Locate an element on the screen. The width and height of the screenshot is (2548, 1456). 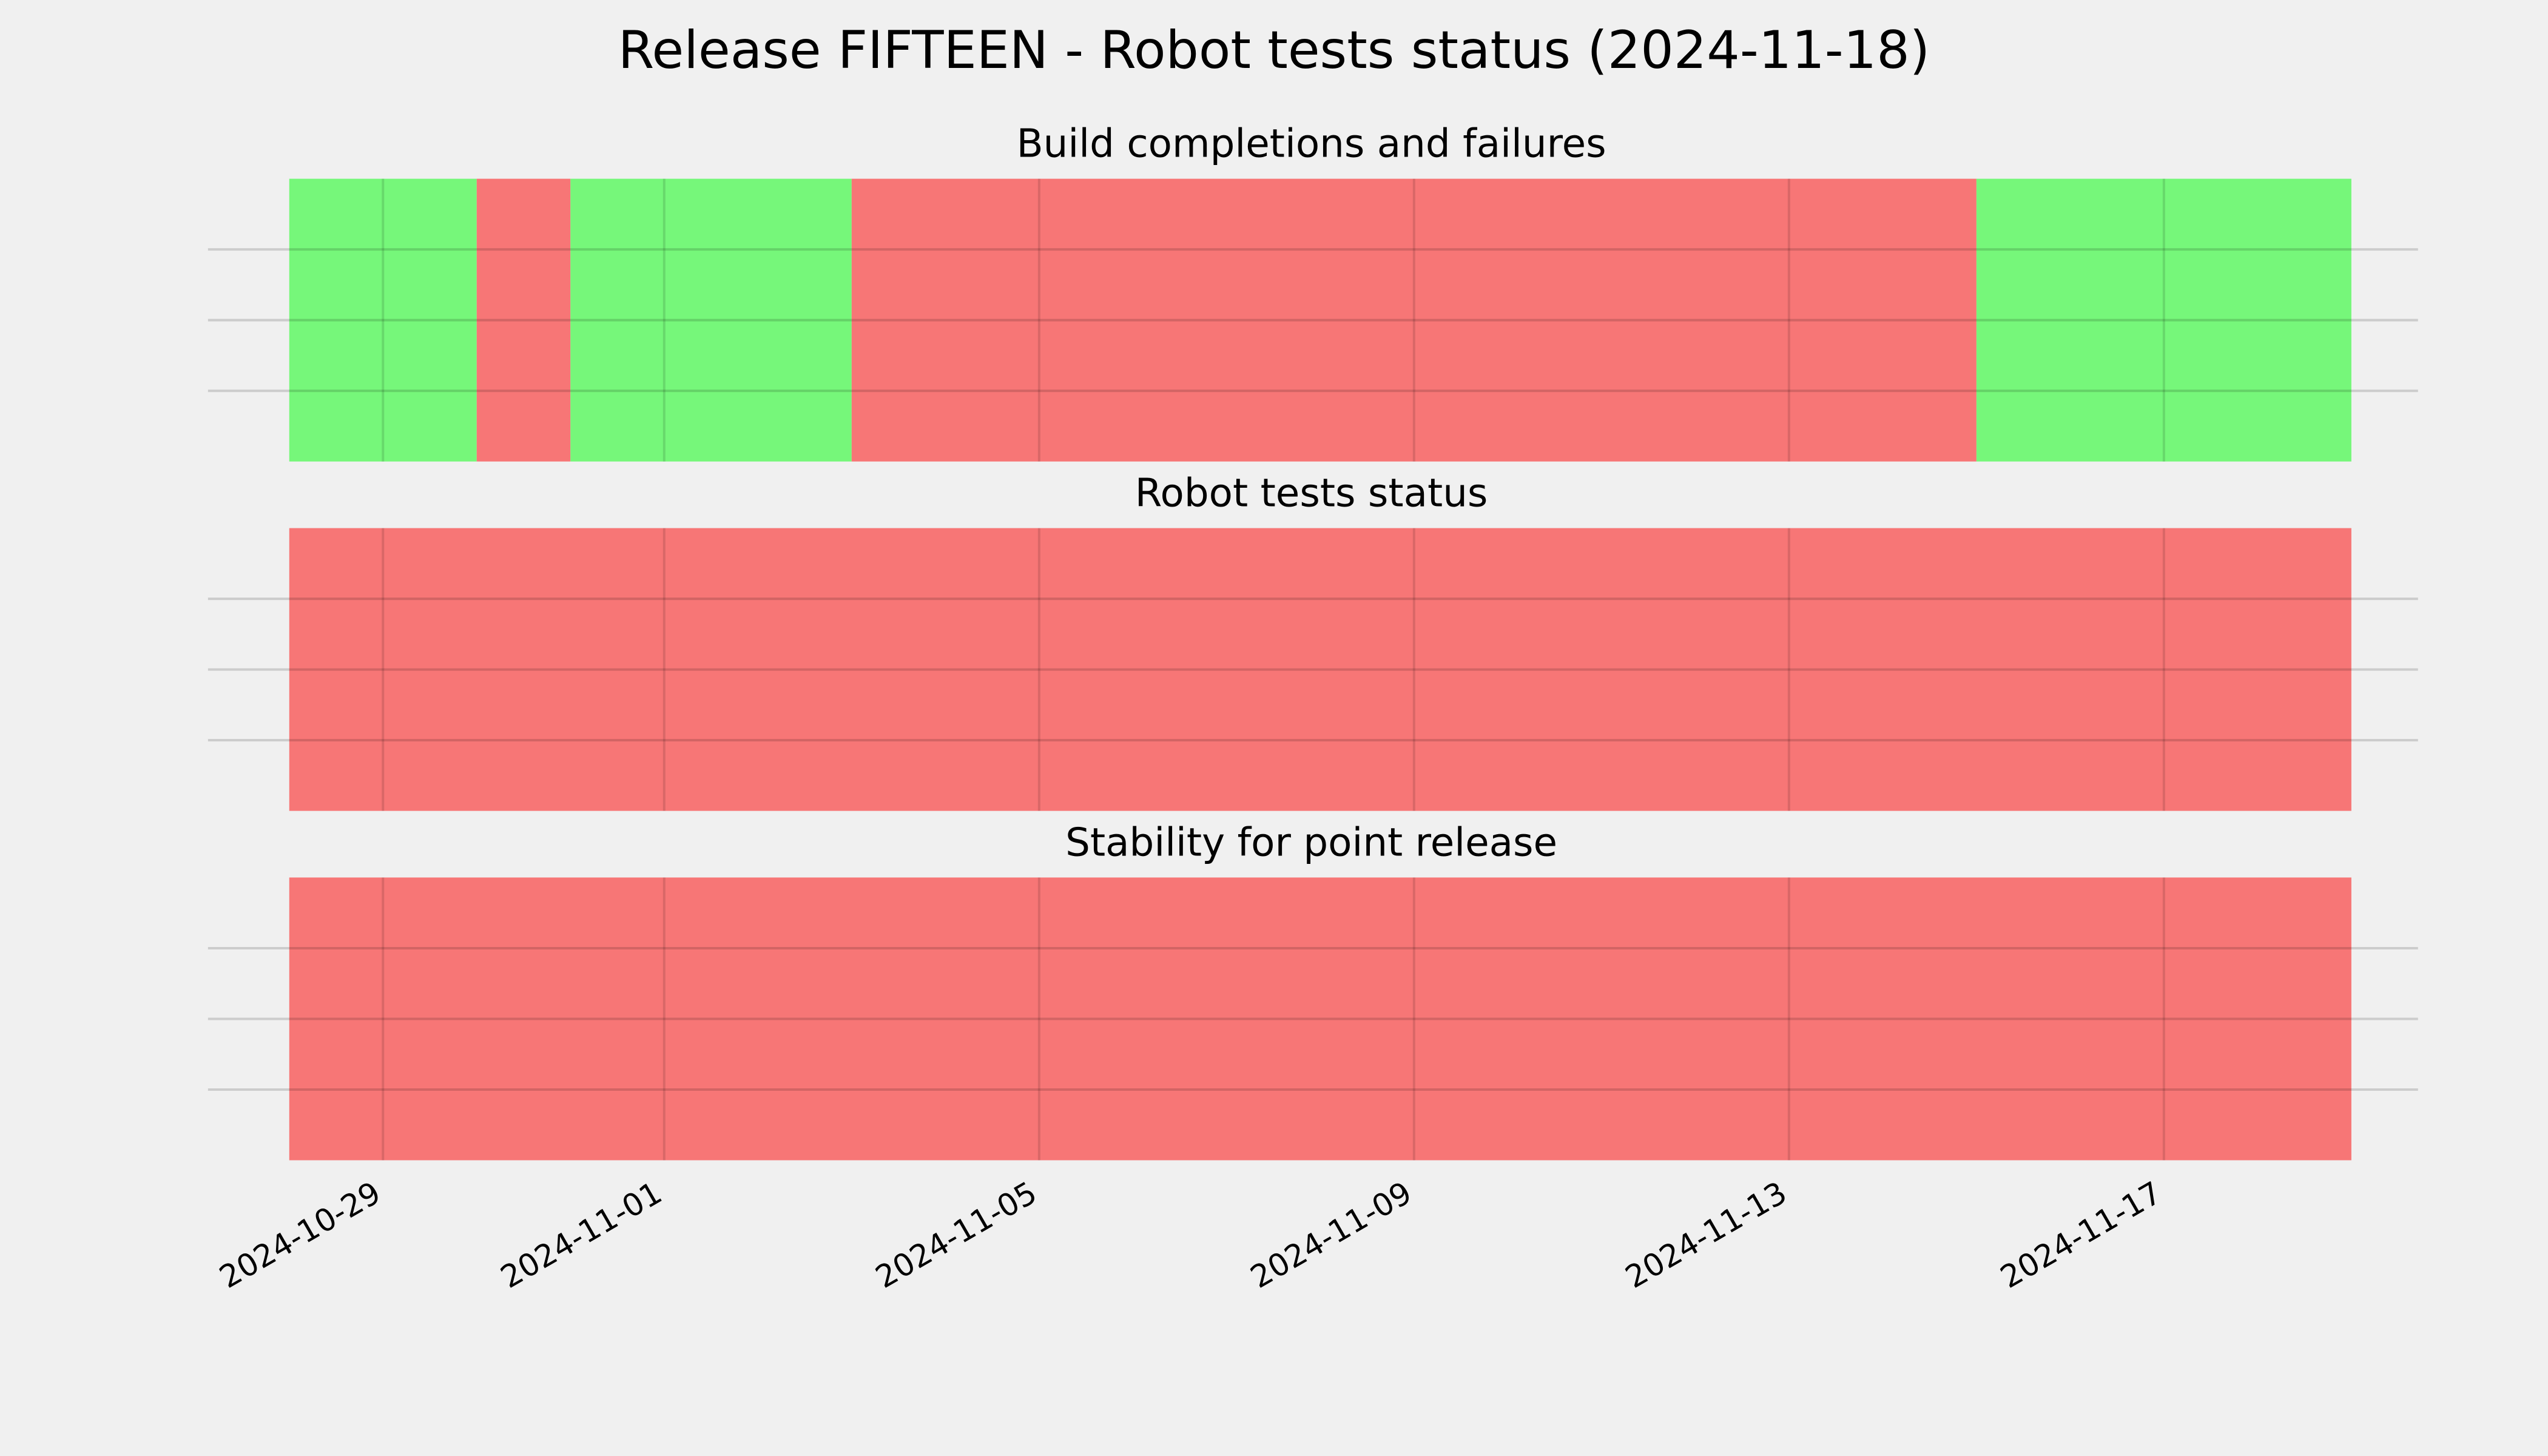
panel-title: Build completions and failures is located at coordinates (1311, 144).